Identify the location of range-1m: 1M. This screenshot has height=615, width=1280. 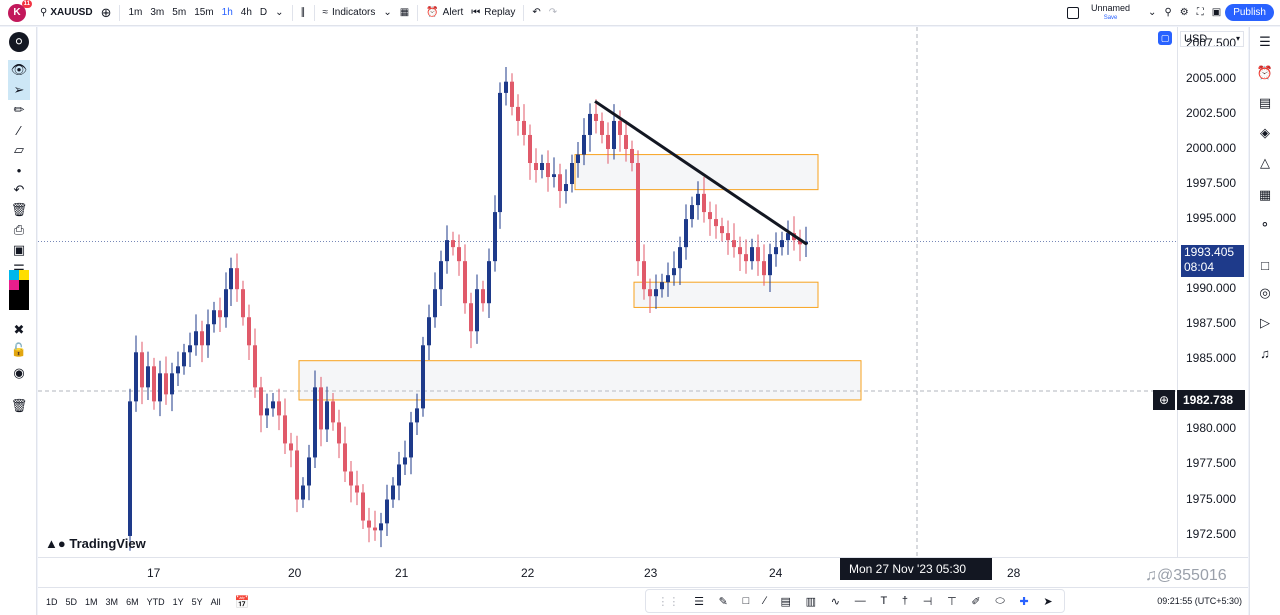
(91, 601).